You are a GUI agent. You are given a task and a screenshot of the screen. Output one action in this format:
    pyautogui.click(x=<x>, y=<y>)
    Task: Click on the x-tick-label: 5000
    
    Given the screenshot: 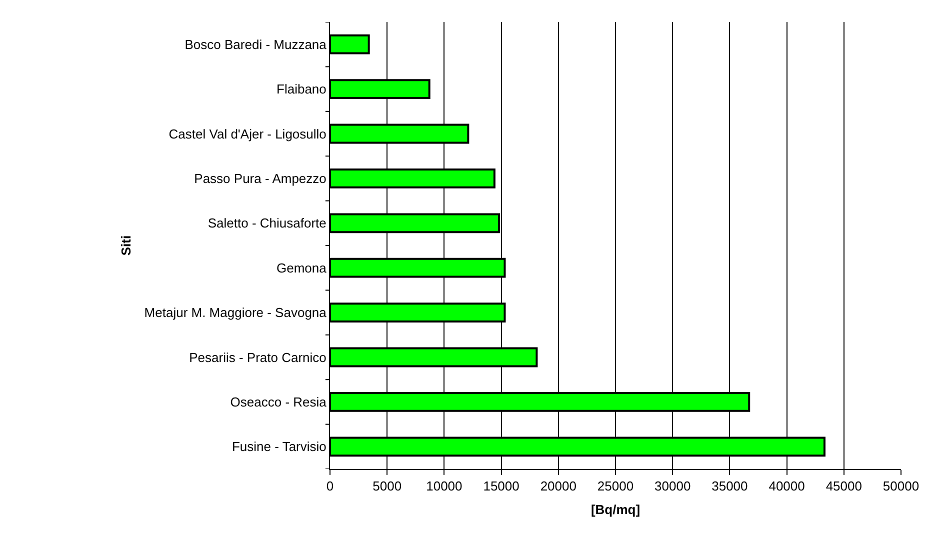 What is the action you would take?
    pyautogui.click(x=387, y=486)
    